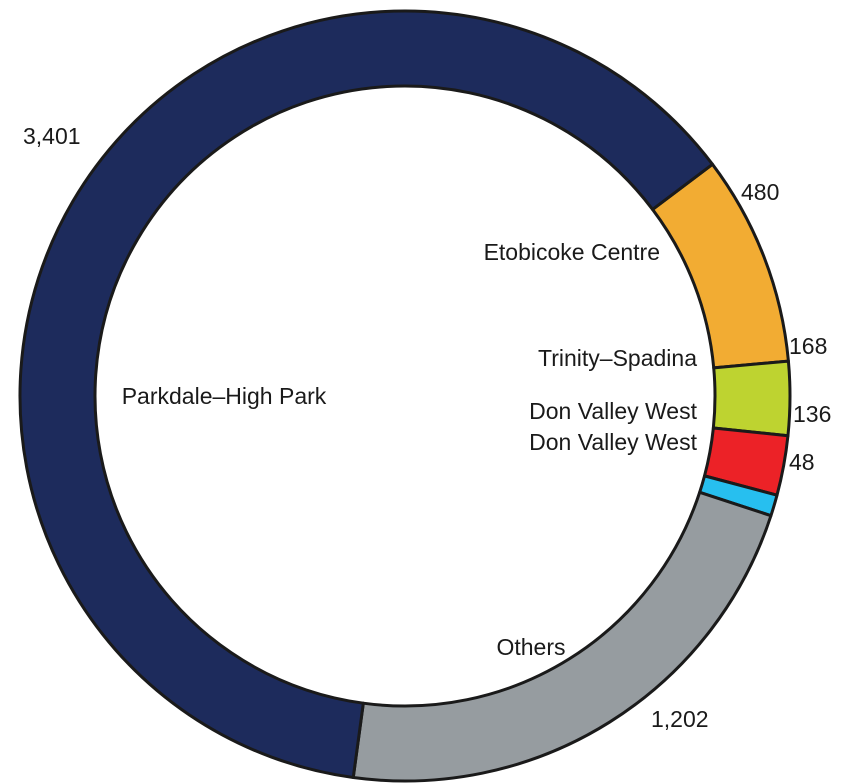 This screenshot has height=784, width=842. What do you see at coordinates (680, 719) in the screenshot?
I see `value-others: 1,202` at bounding box center [680, 719].